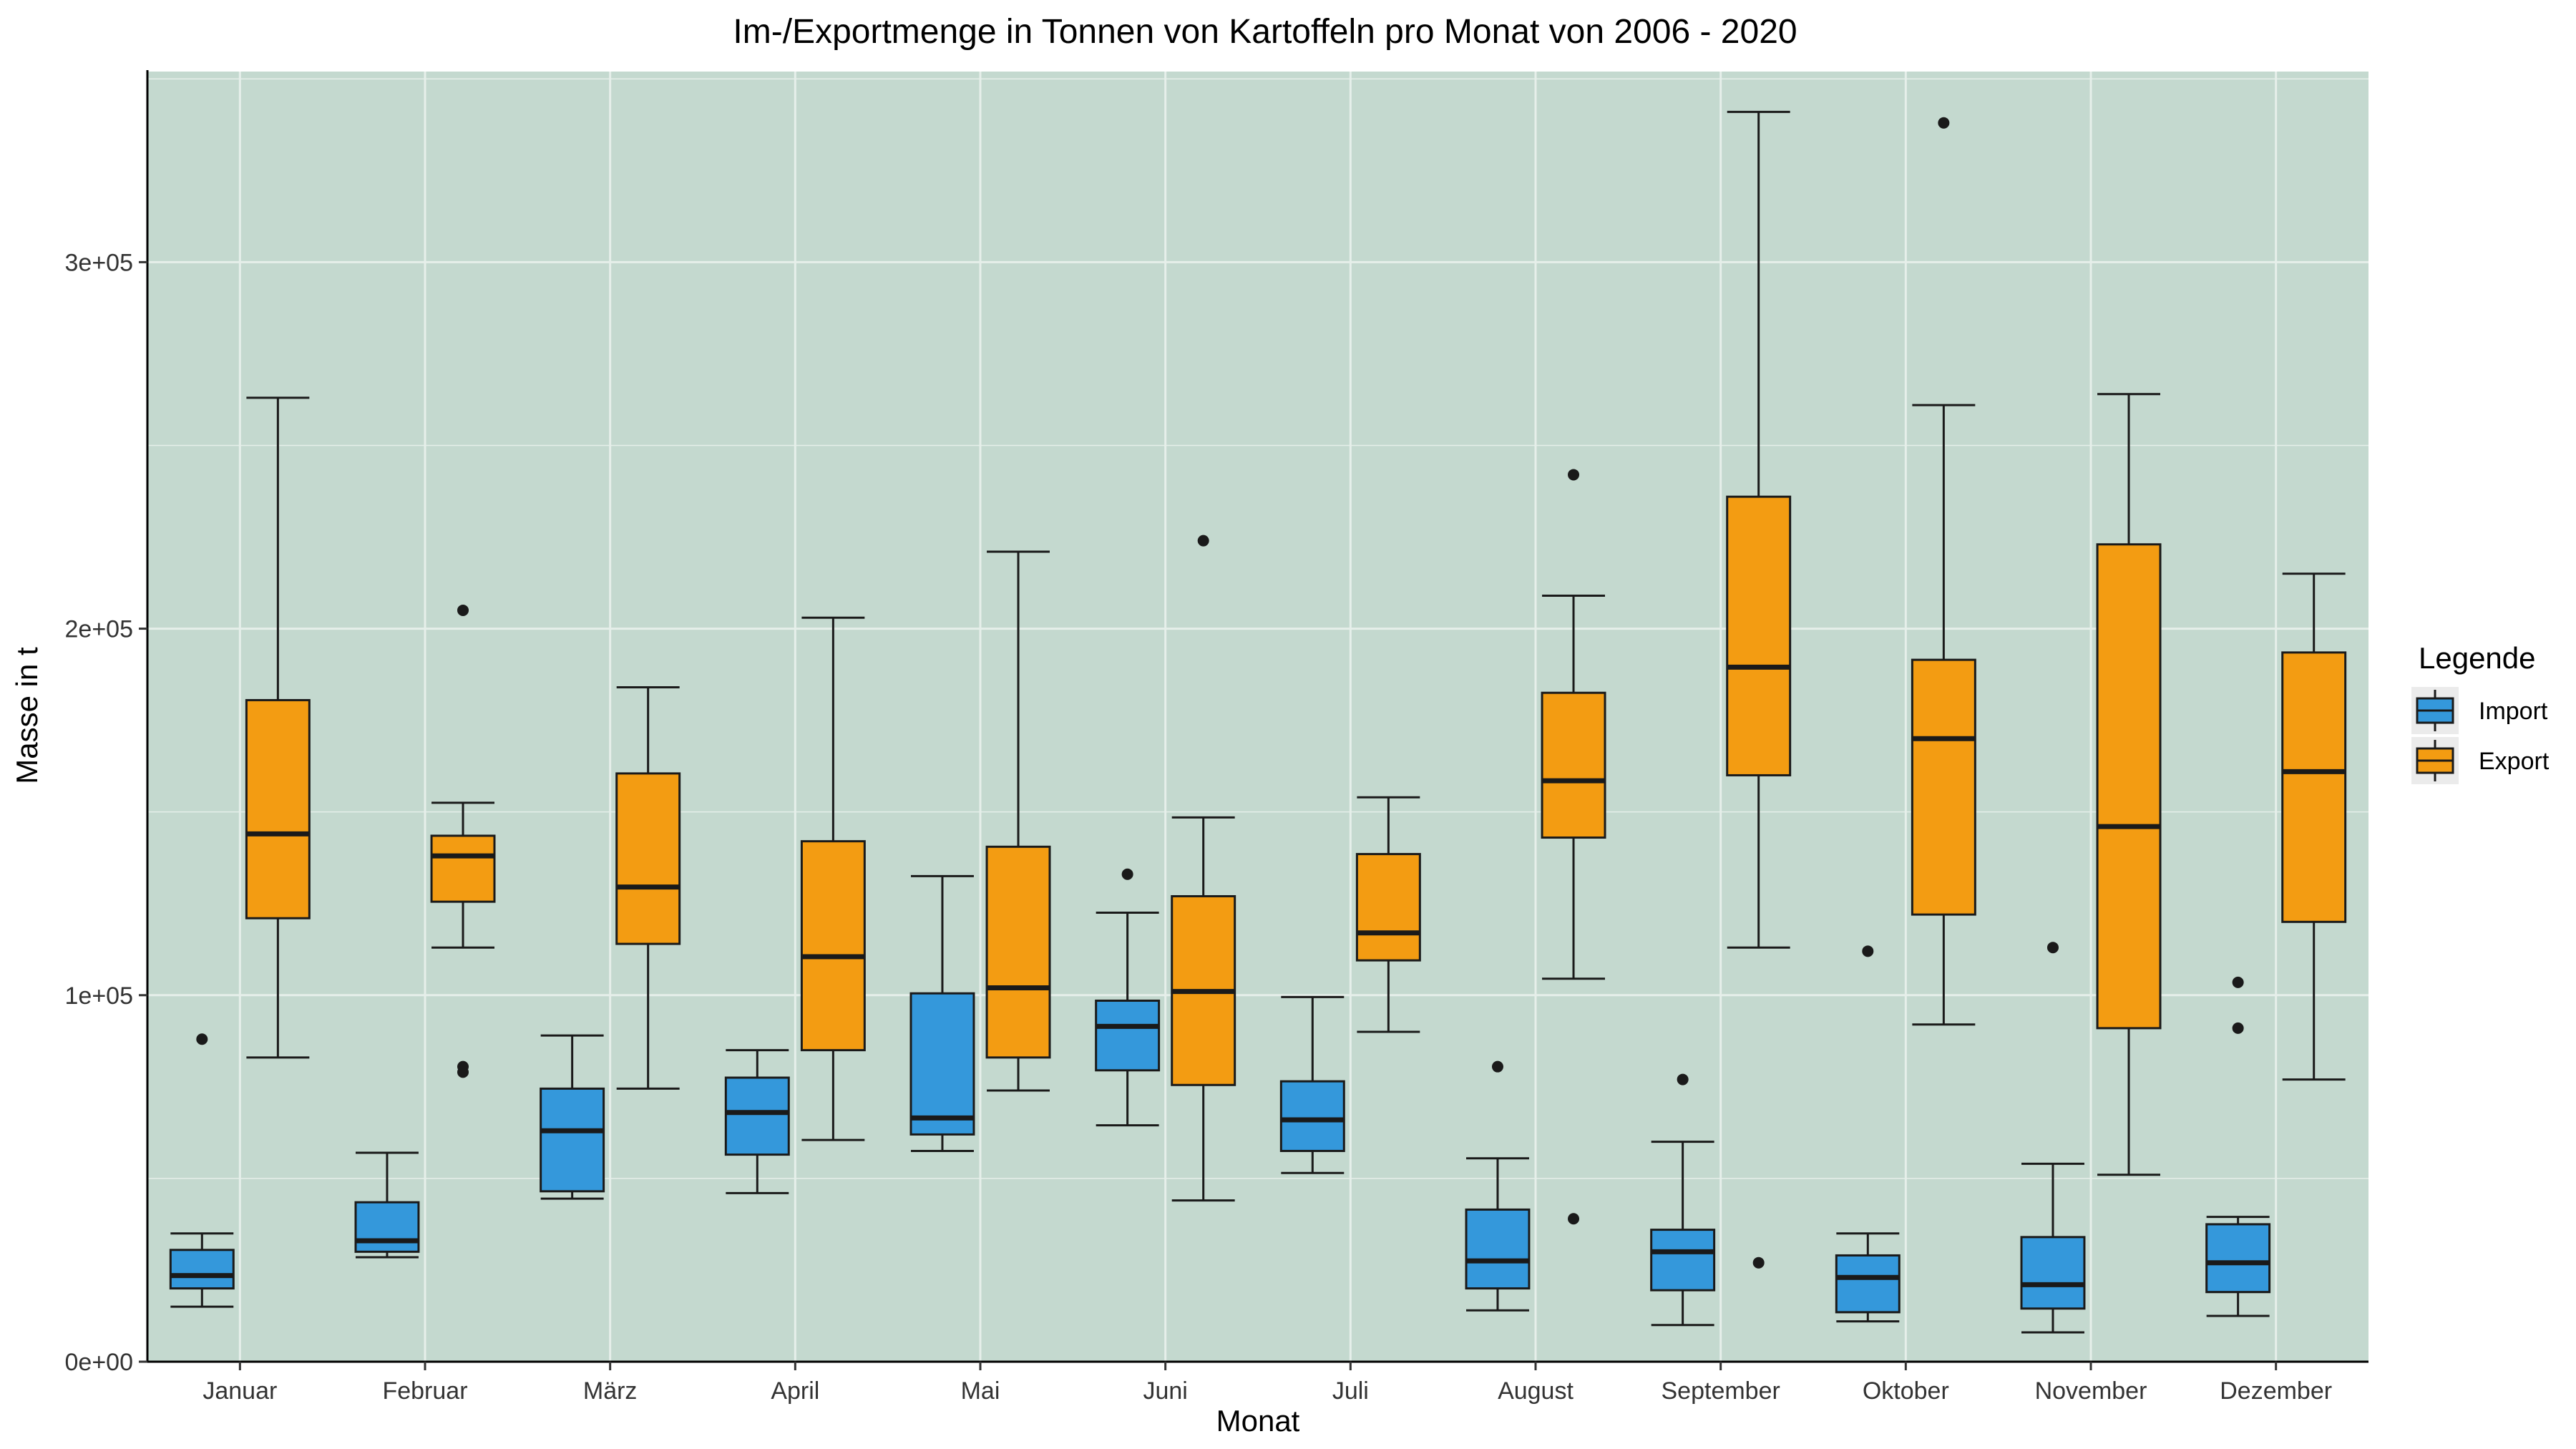 The height and width of the screenshot is (1449, 2576). Describe the element at coordinates (27, 715) in the screenshot. I see `y-axis-title: Masse in t` at that location.